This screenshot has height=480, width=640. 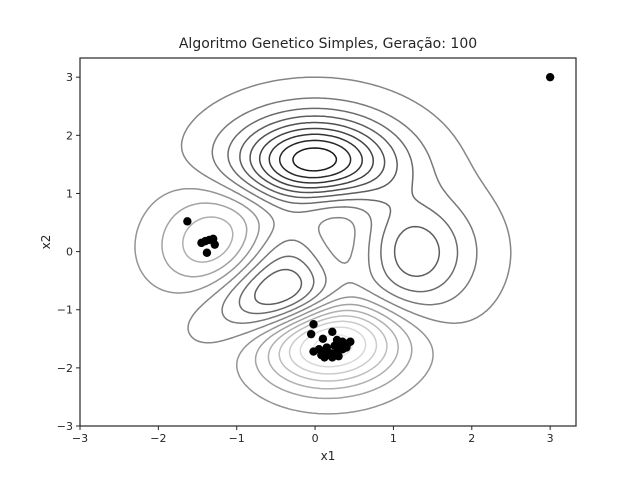 I want to click on y-tick-label: −1, so click(x=65, y=310).